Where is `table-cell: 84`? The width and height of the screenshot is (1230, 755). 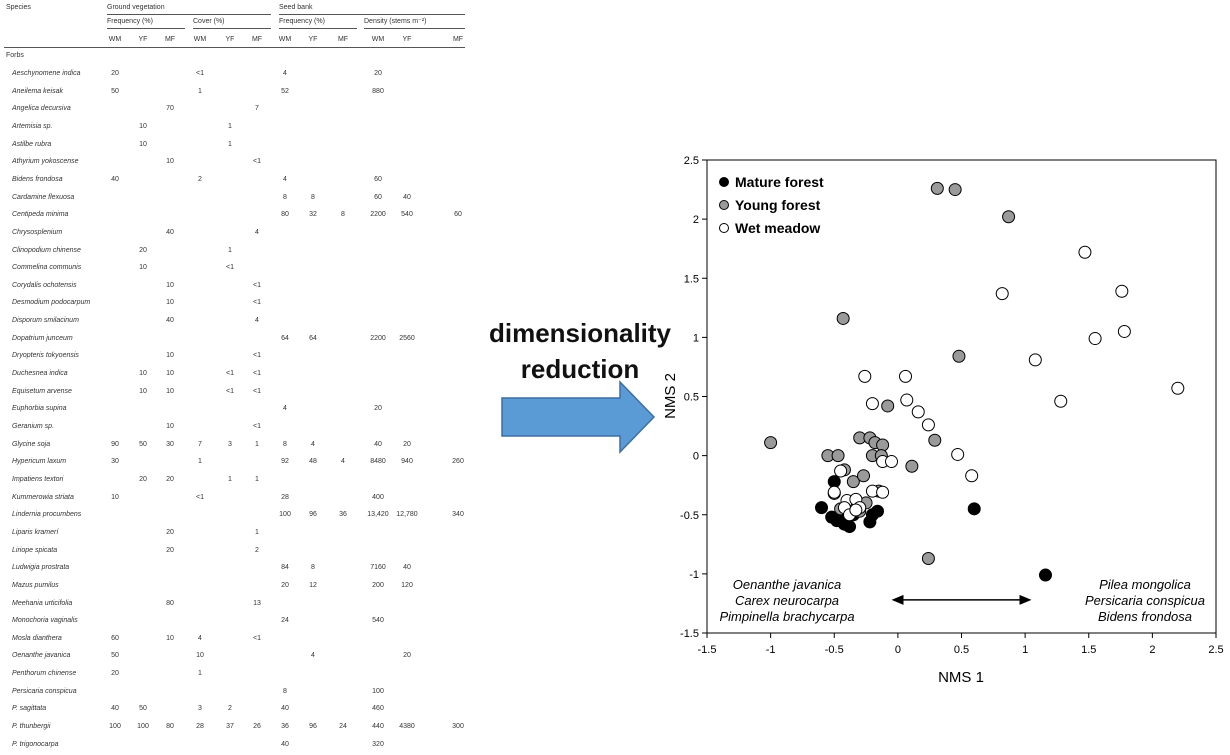 table-cell: 84 is located at coordinates (285, 568).